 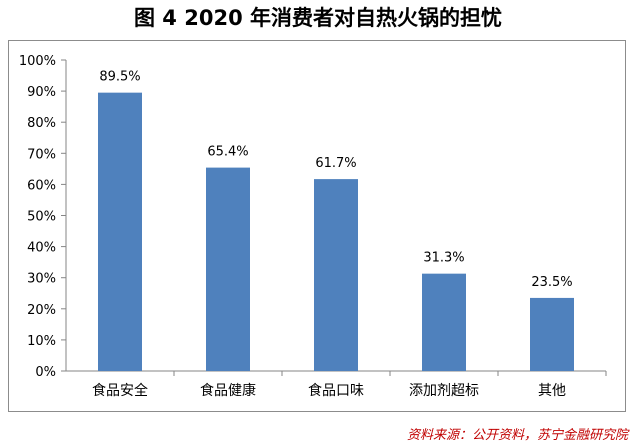 What do you see at coordinates (41, 279) in the screenshot?
I see `y-tick-label: 30%` at bounding box center [41, 279].